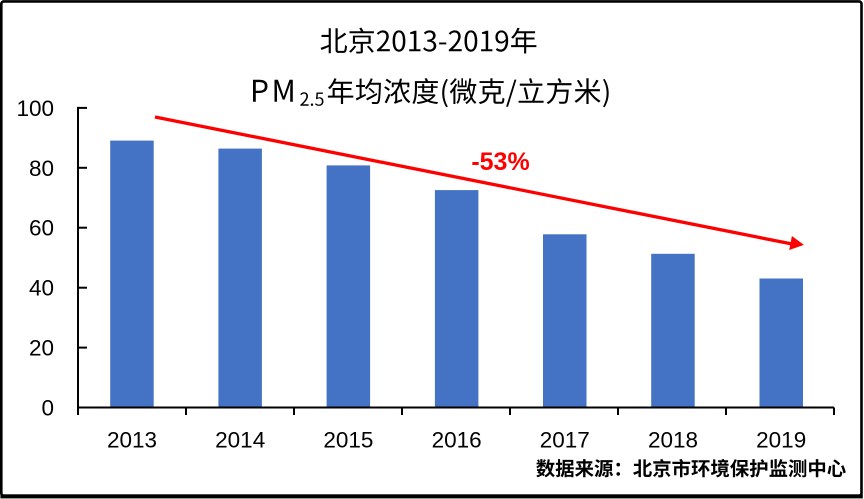  Describe the element at coordinates (781, 440) in the screenshot. I see `svg-text: 2019` at that location.